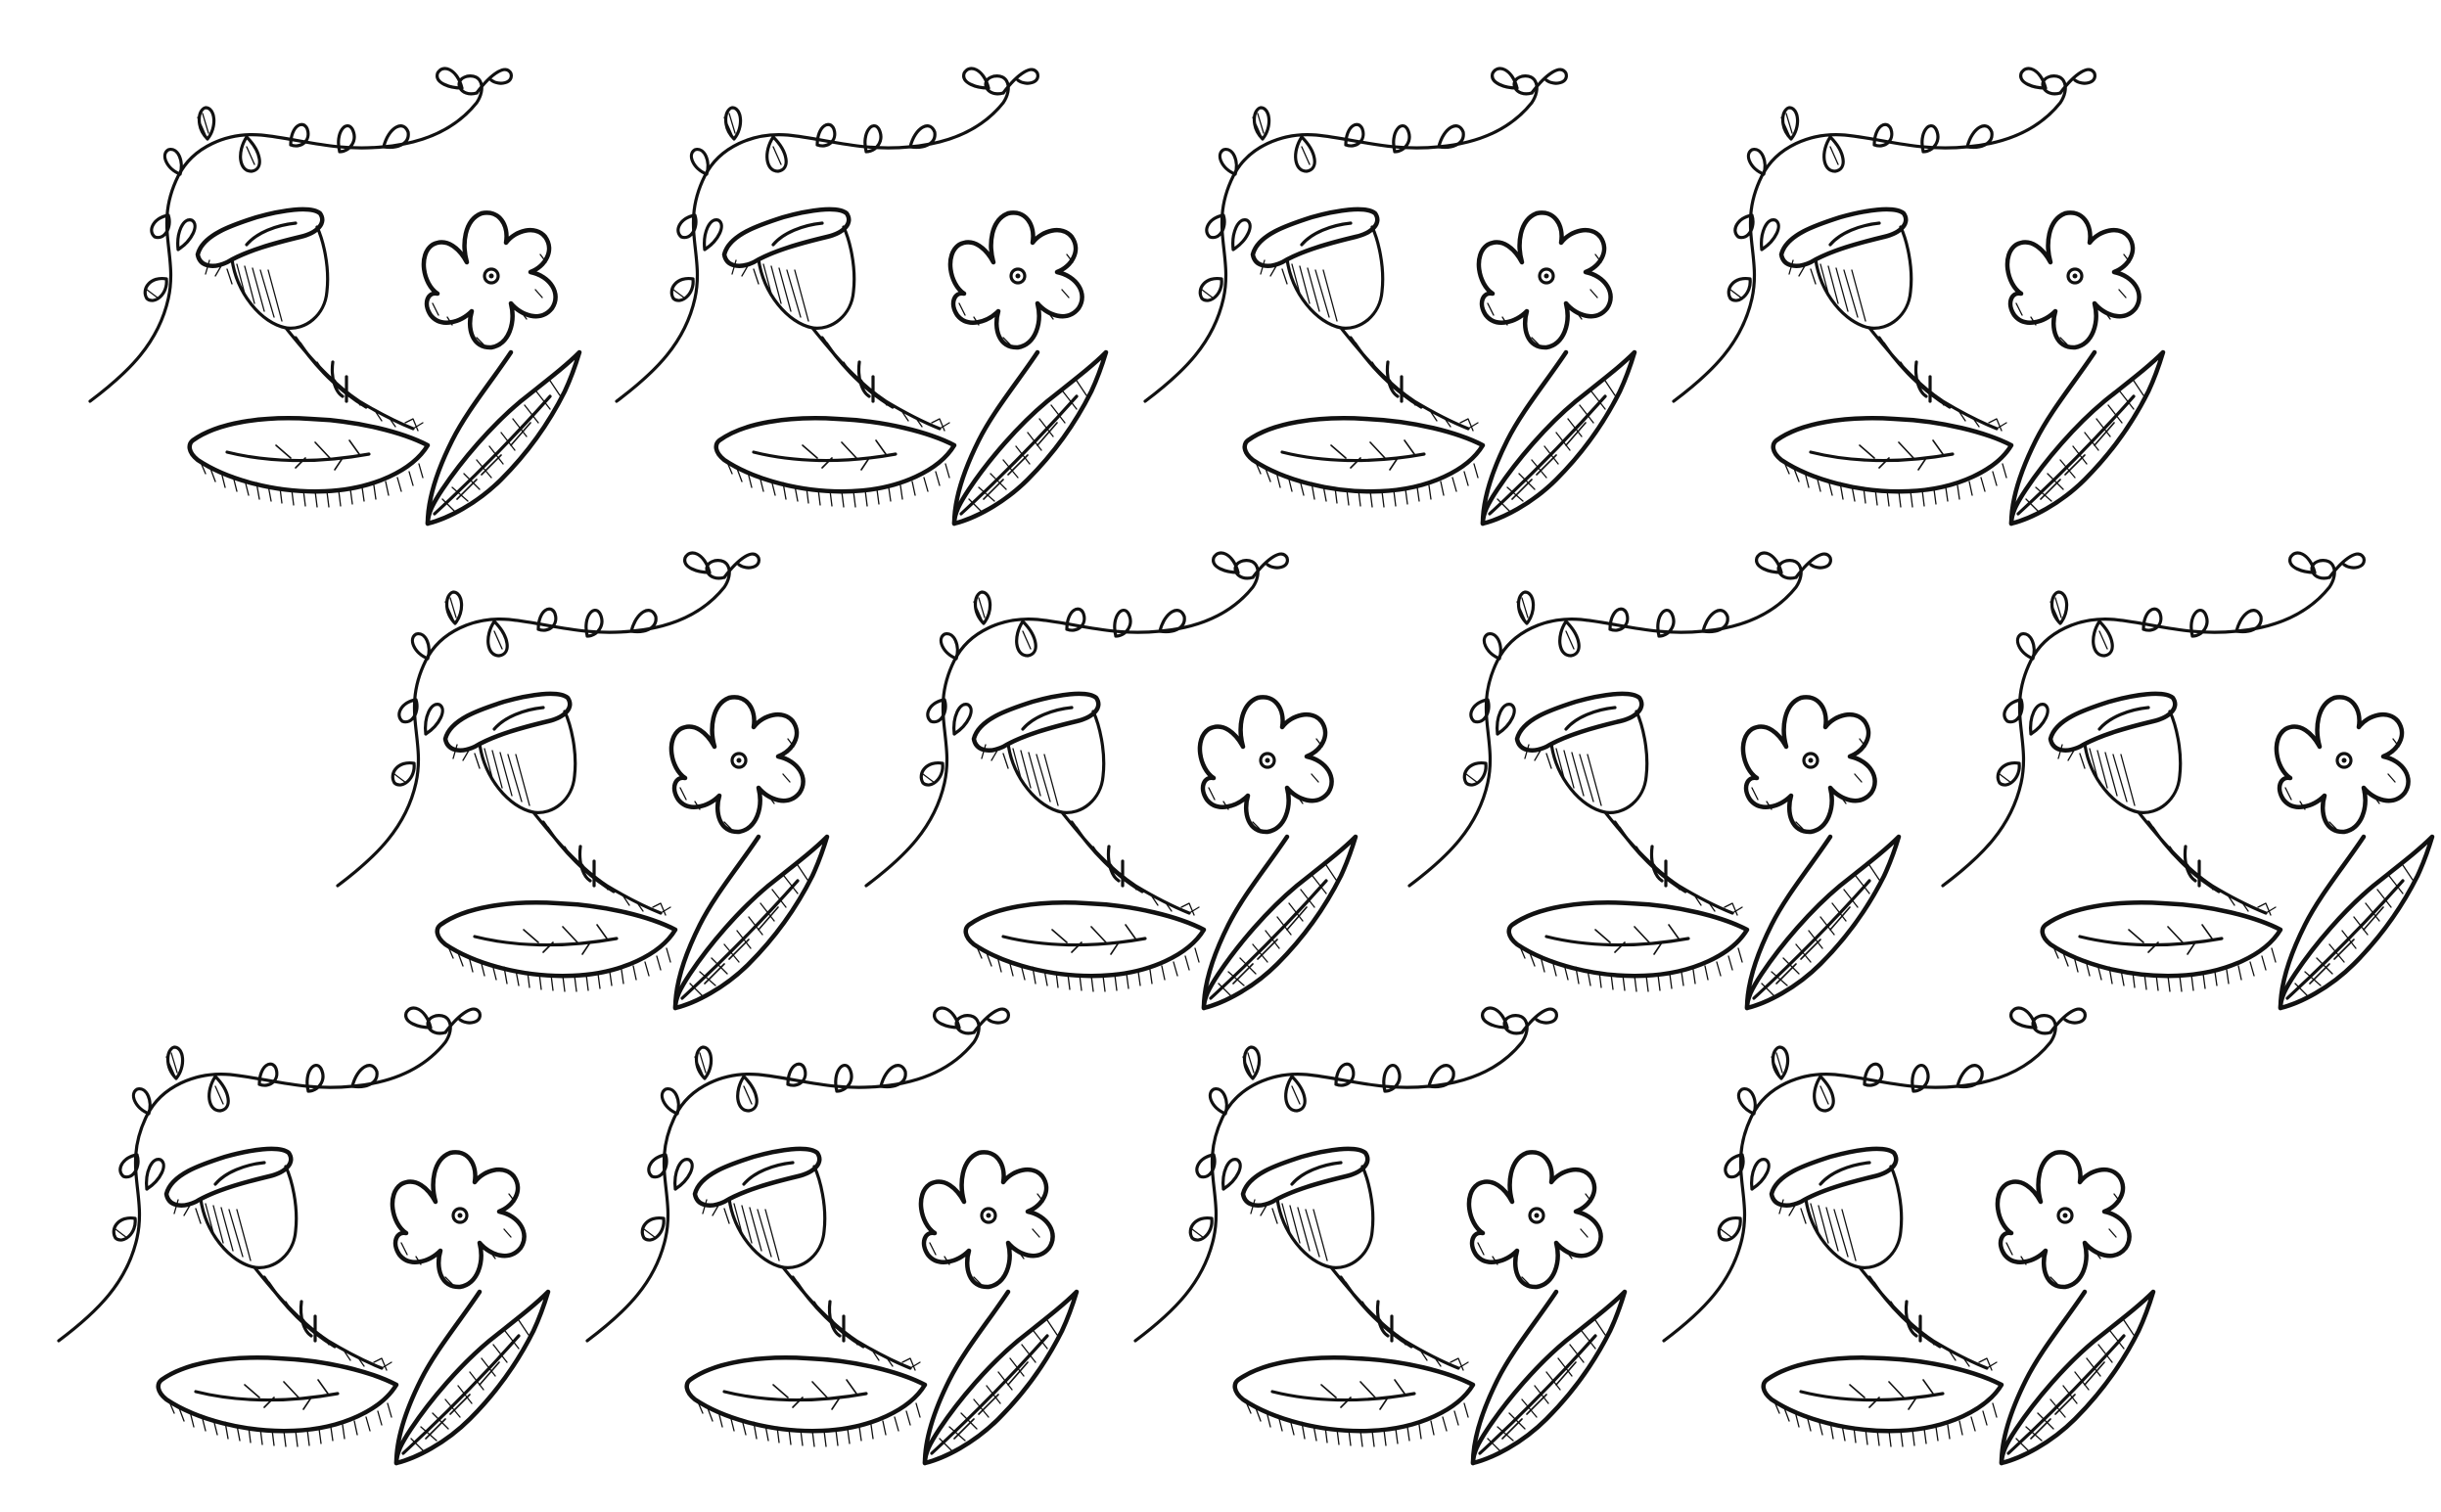 The image size is (2441, 1512). What do you see at coordinates (1390, 296) in the screenshot?
I see `floral-cluster-r1-c3` at bounding box center [1390, 296].